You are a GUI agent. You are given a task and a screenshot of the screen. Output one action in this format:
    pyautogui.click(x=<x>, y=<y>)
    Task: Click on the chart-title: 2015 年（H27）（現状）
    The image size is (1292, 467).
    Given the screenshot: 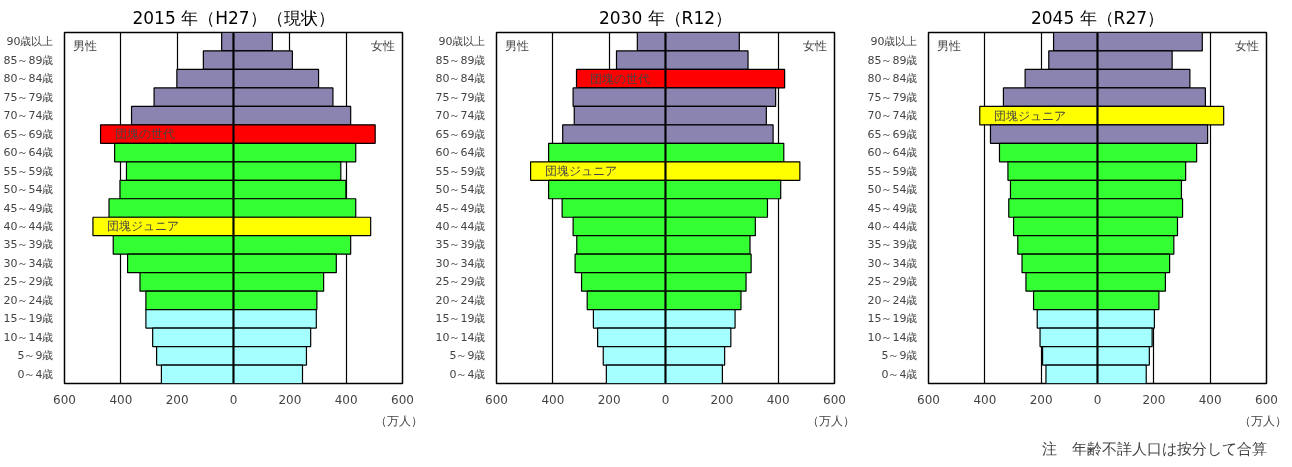 What is the action you would take?
    pyautogui.click(x=233, y=17)
    